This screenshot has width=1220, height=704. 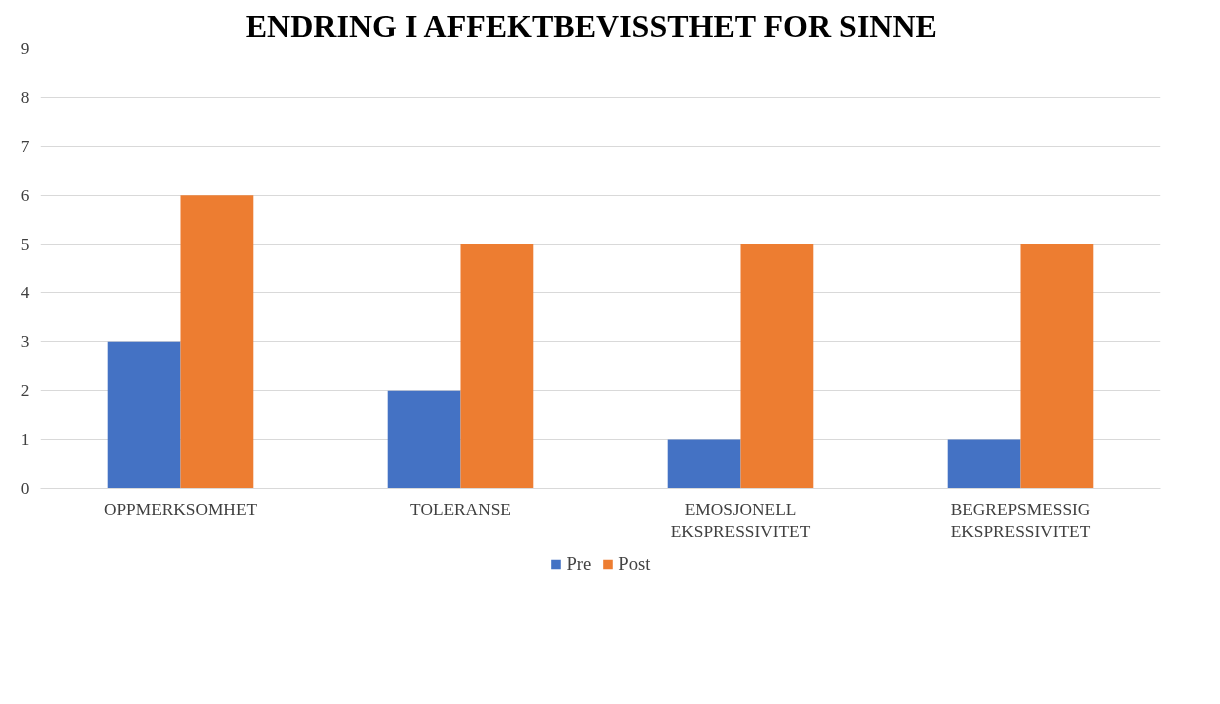 What do you see at coordinates (25, 244) in the screenshot?
I see `y-tick-label: 5` at bounding box center [25, 244].